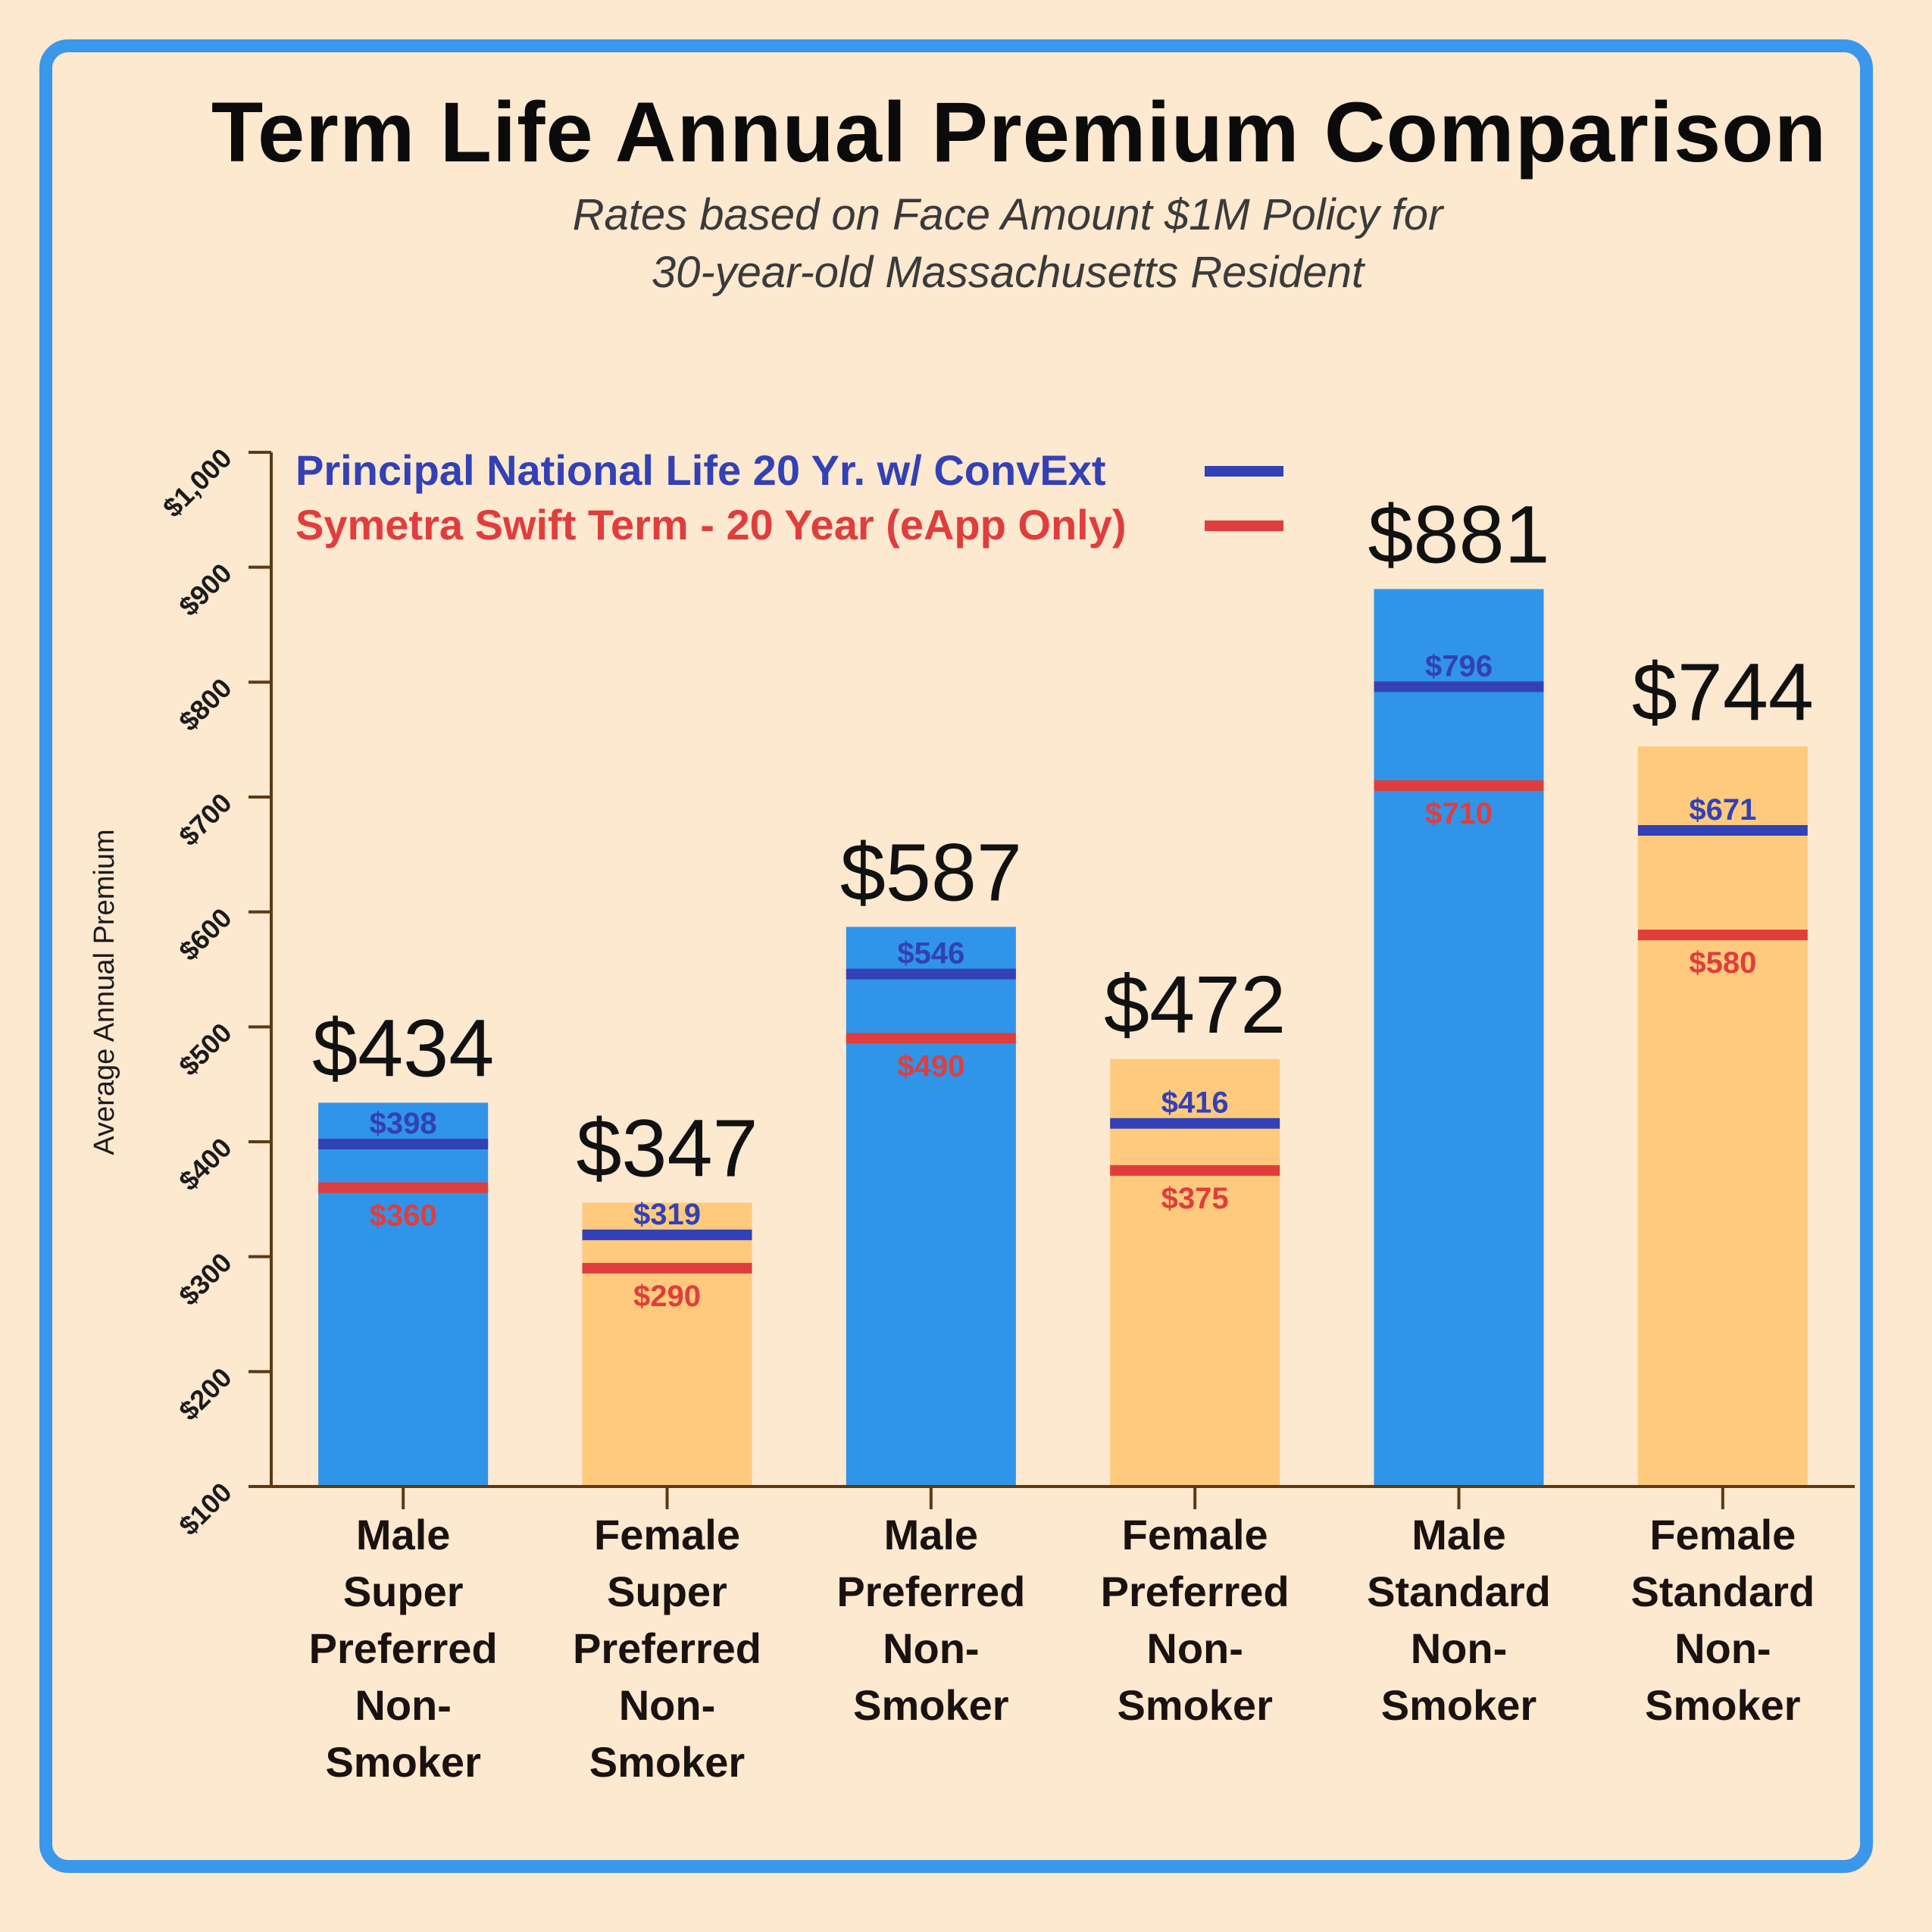 The height and width of the screenshot is (1932, 1932). Describe the element at coordinates (205, 1394) in the screenshot. I see `y-tick-label: $200` at that location.